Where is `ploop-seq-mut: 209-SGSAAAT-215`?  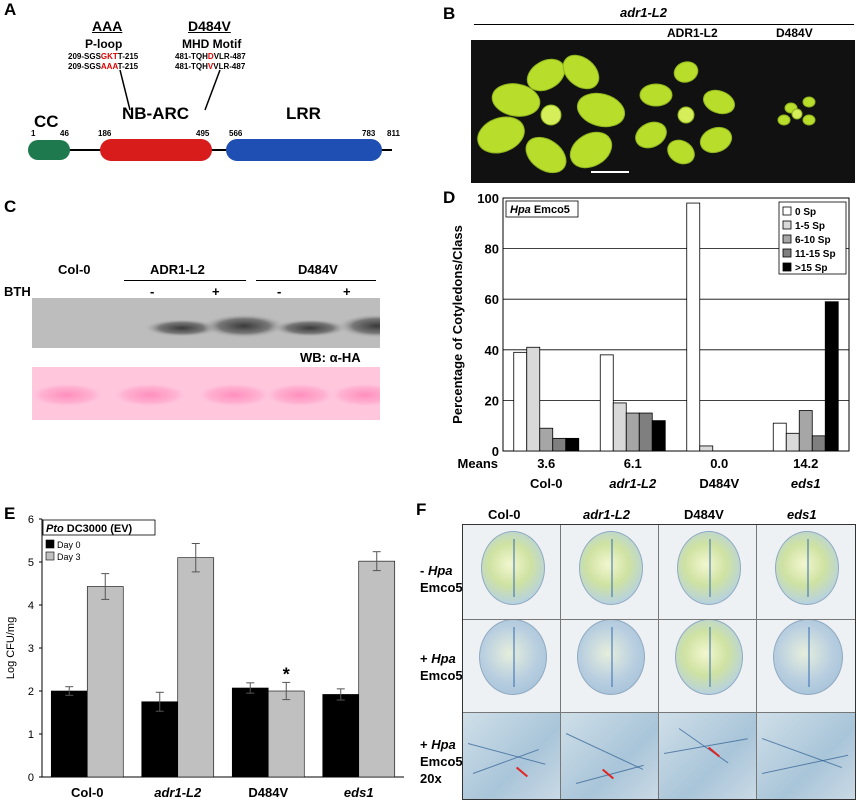 ploop-seq-mut: 209-SGSAAAT-215 is located at coordinates (103, 66).